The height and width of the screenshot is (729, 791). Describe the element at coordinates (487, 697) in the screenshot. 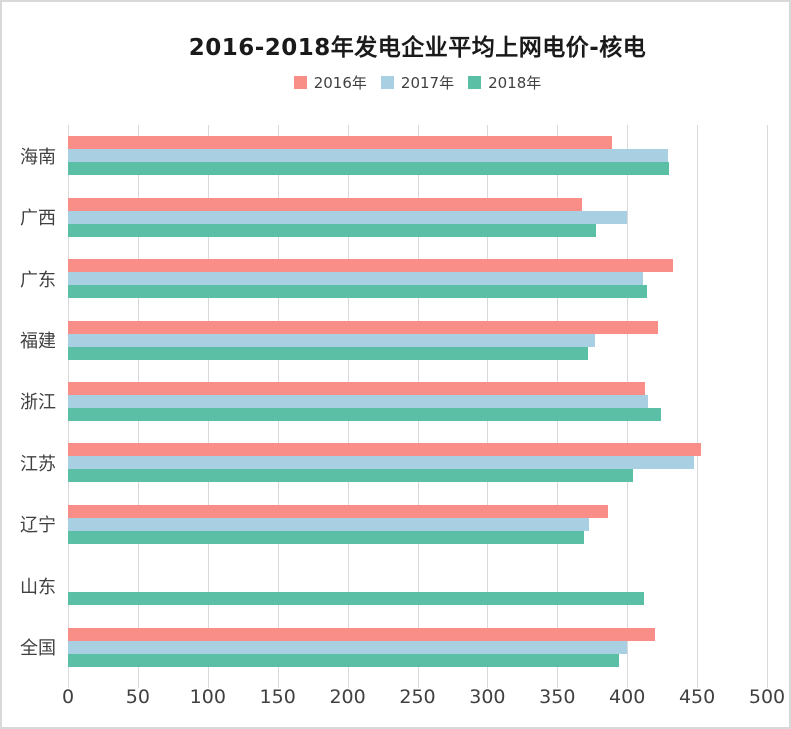

I see `x-tick-label: 300` at that location.